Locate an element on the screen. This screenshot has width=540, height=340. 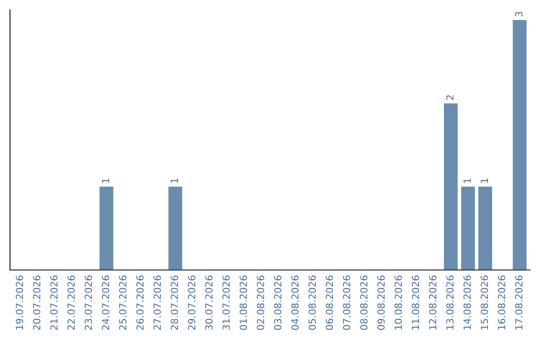
x-tick-label: 12.08.2026 is located at coordinates (432, 302).